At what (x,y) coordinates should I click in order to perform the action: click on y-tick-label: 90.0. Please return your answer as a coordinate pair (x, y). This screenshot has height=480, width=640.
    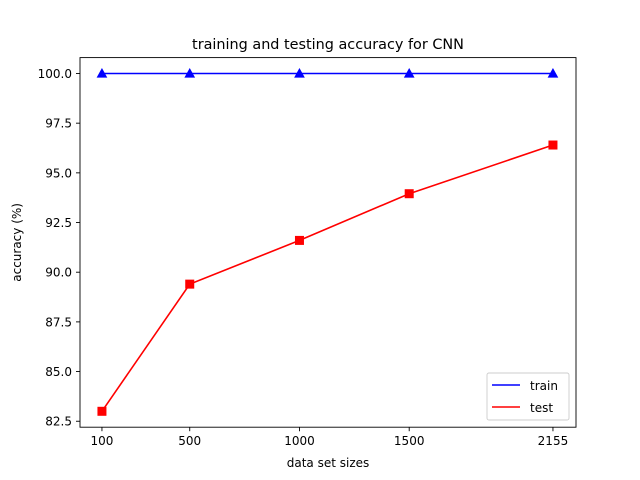
    Looking at the image, I should click on (58, 273).